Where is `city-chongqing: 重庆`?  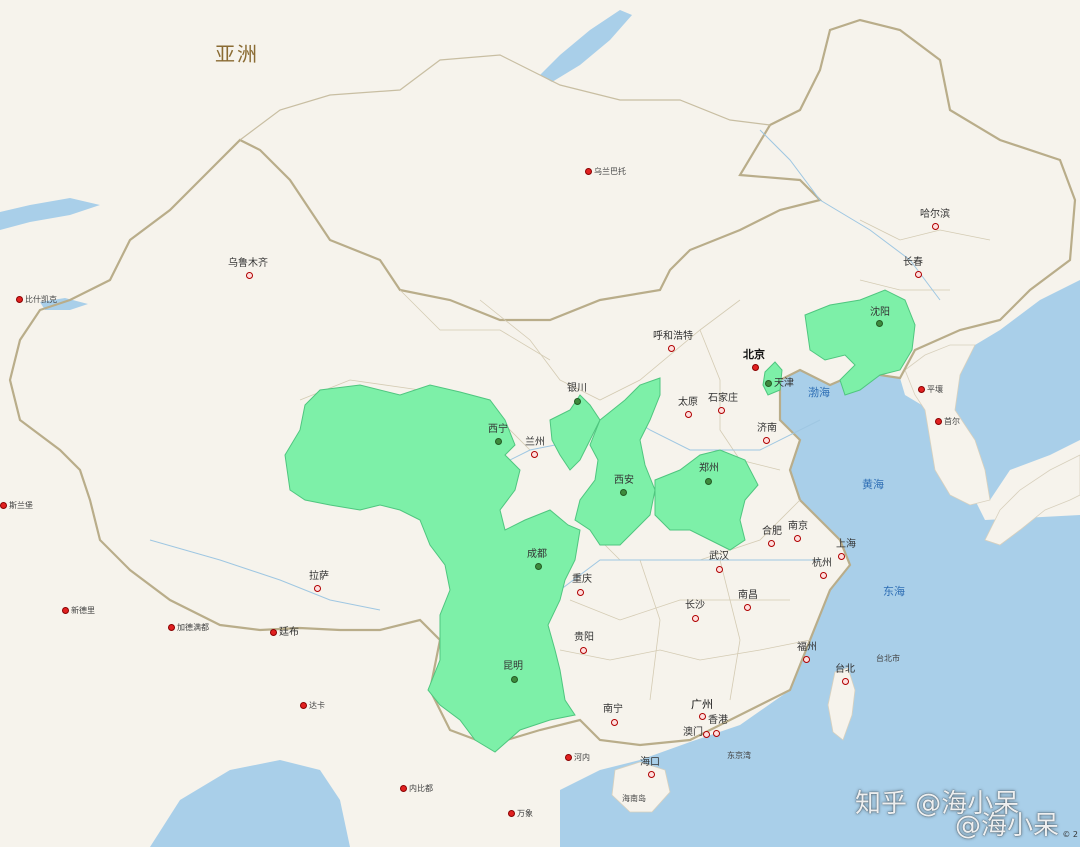
city-chongqing: 重庆 is located at coordinates (582, 579).